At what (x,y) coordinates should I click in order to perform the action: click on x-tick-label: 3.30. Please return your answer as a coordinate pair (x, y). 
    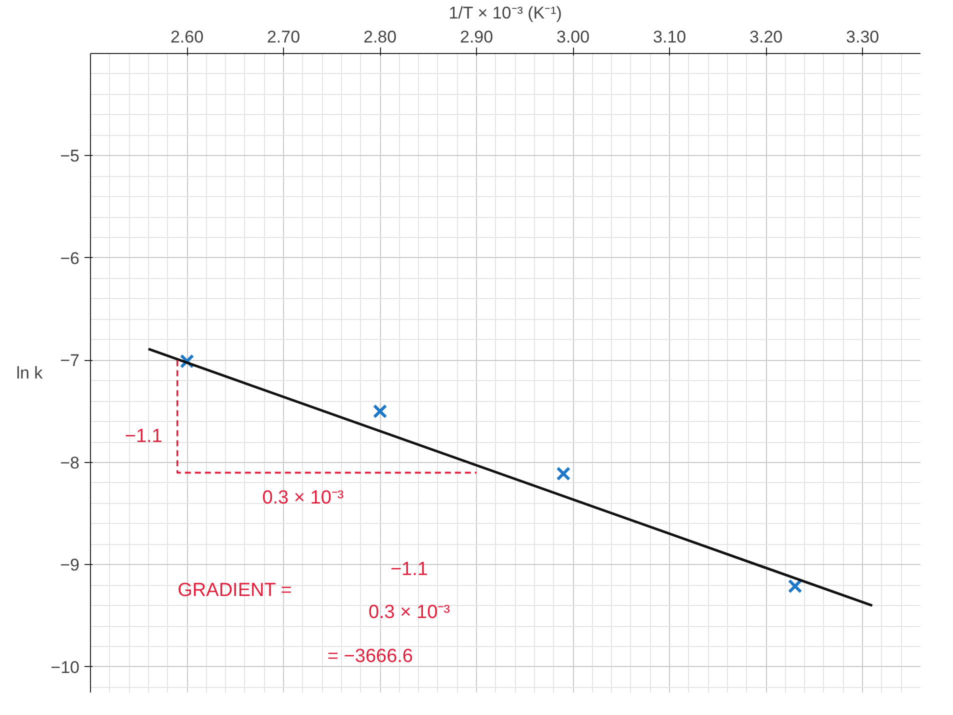
    Looking at the image, I should click on (863, 37).